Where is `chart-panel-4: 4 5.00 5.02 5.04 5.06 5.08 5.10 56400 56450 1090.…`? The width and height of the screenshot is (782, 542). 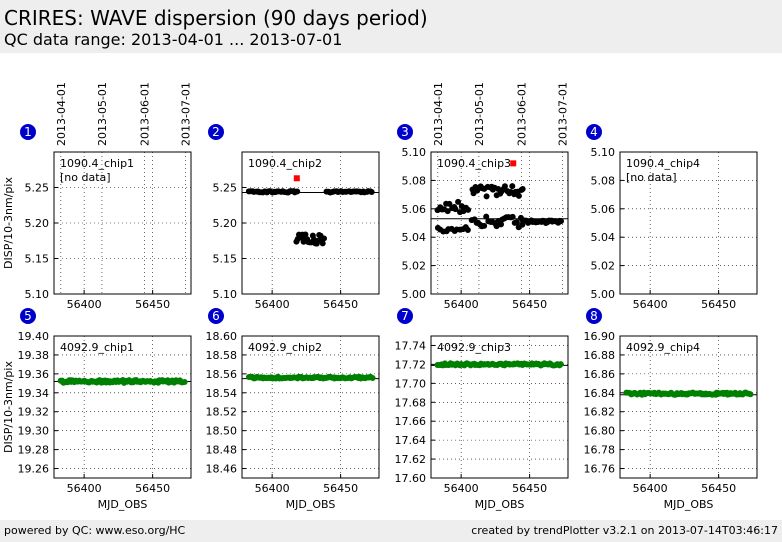
chart-panel-4: 4 5.00 5.02 5.04 5.06 5.08 5.10 56400 56450 1090.… is located at coordinates (672, 217).